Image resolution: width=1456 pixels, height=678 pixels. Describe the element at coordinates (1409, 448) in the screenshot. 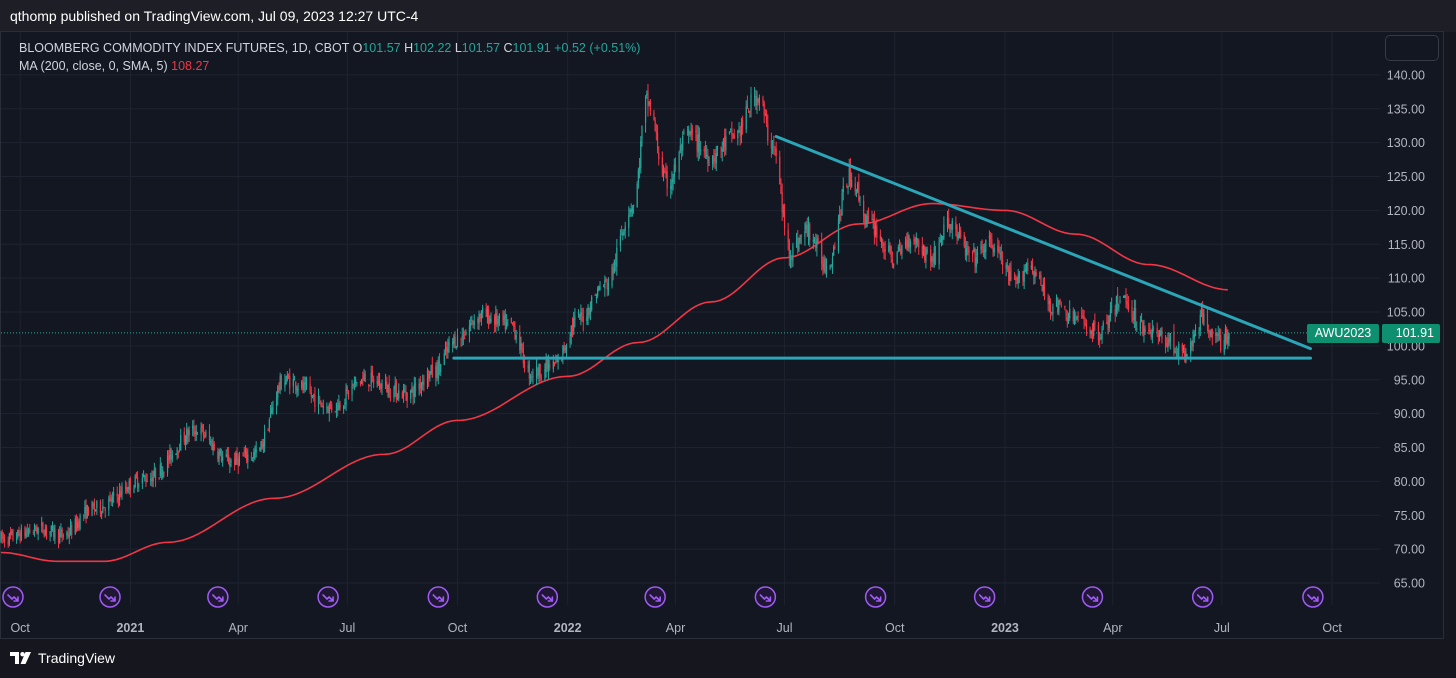

I see `y-tick-label: 85.00` at that location.